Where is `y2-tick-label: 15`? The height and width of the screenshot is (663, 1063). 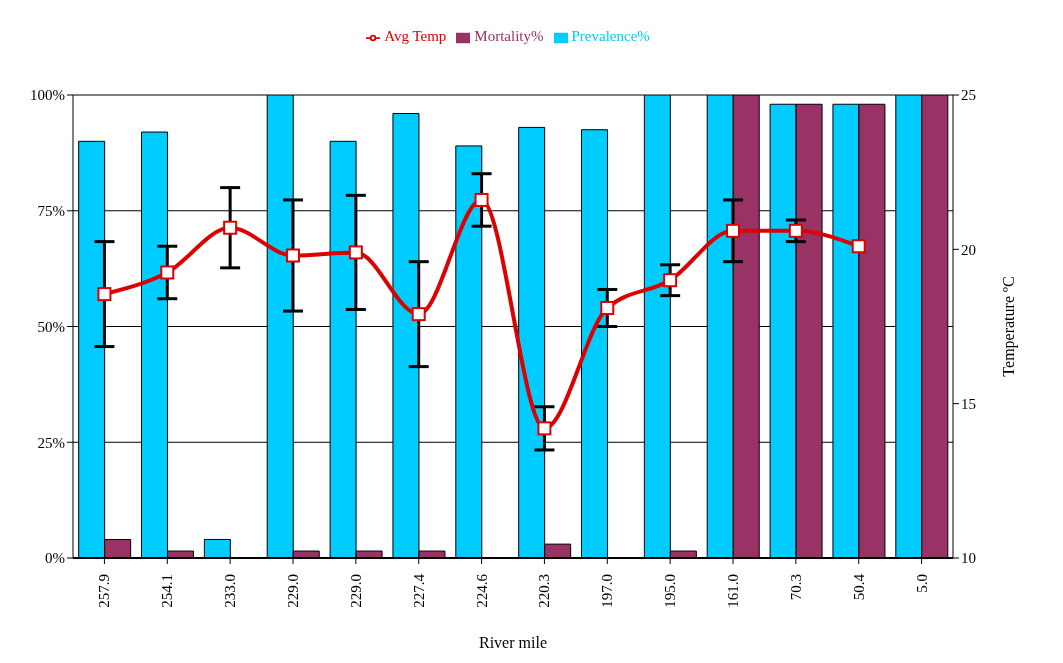 y2-tick-label: 15 is located at coordinates (968, 403).